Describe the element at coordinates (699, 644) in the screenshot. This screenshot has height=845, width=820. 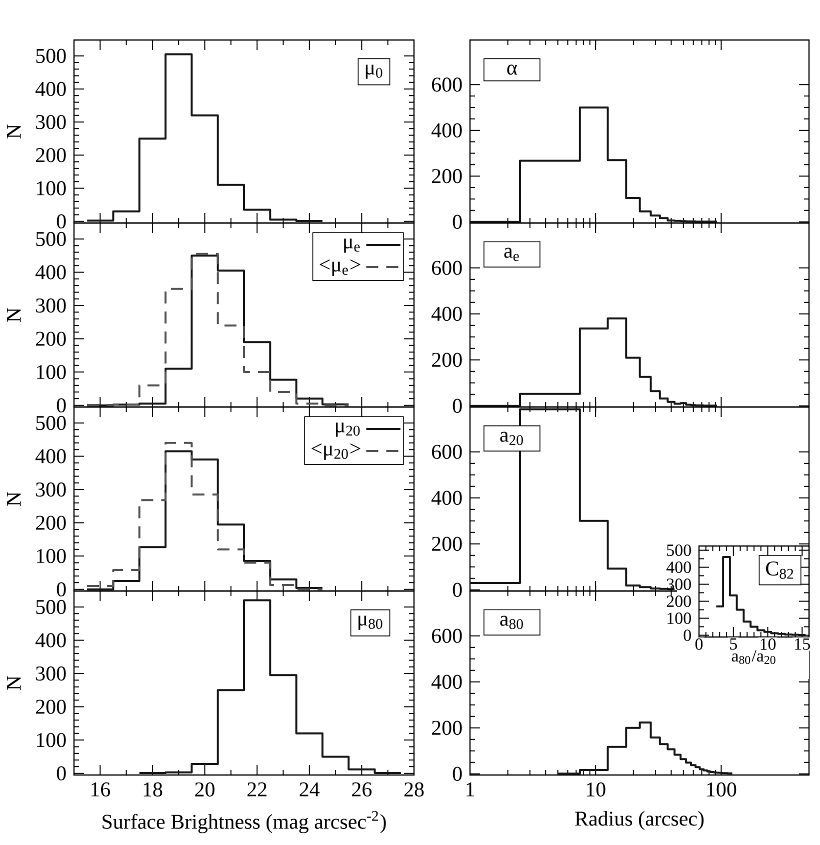
I see `x-tick-label: 0` at that location.